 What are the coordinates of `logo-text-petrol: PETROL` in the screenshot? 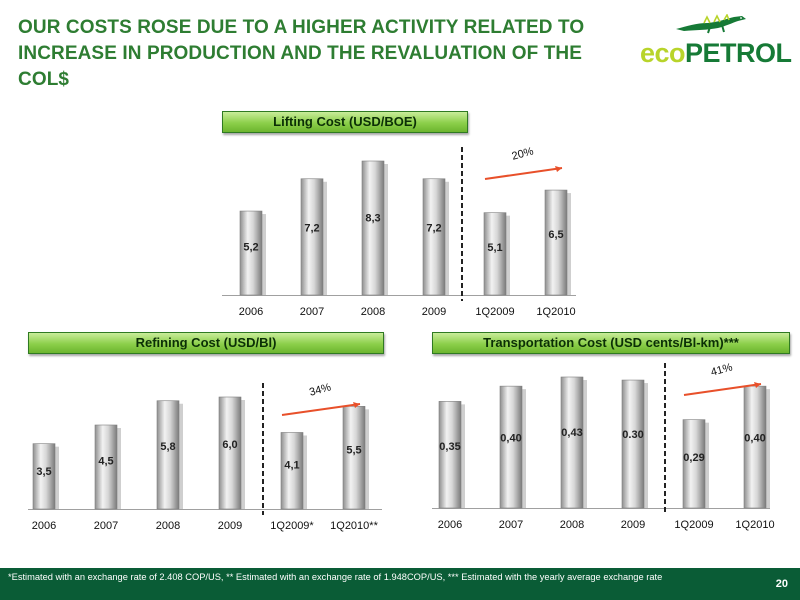 It's located at (738, 53).